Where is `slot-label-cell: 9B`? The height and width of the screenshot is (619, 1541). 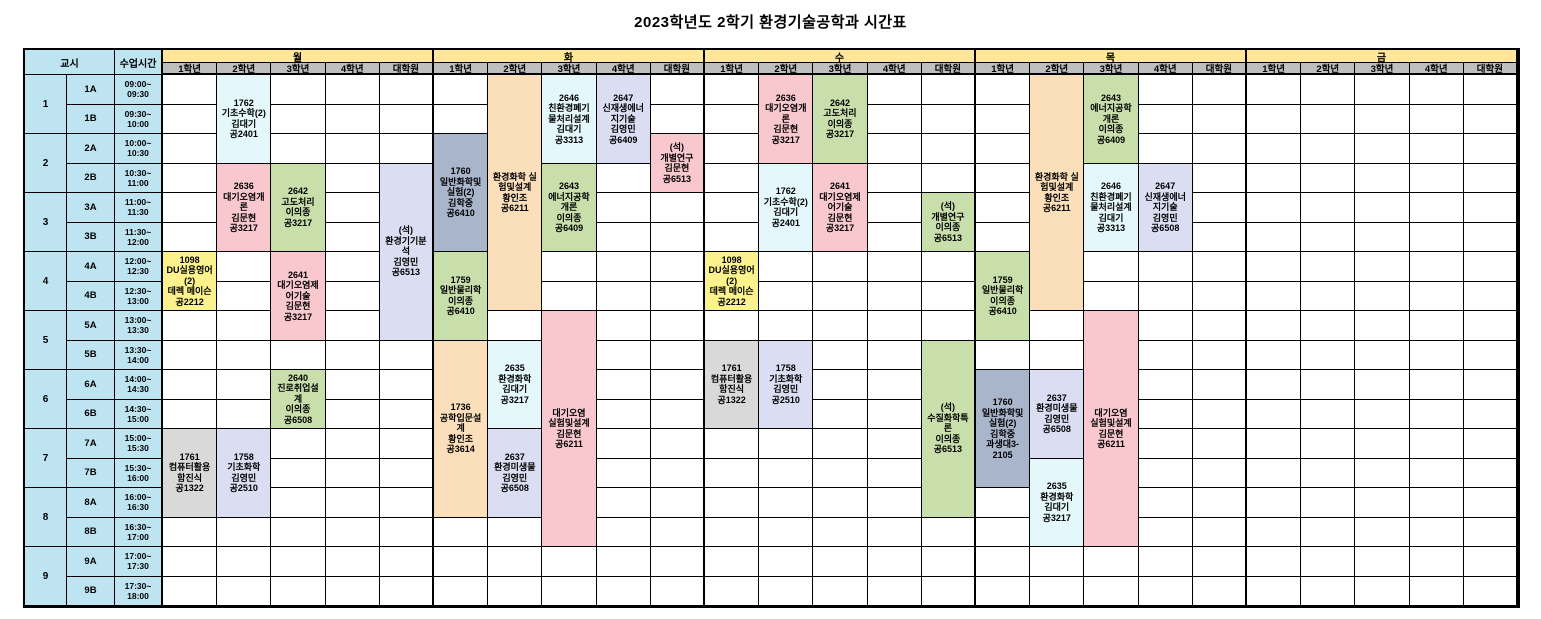 slot-label-cell: 9B is located at coordinates (91, 591).